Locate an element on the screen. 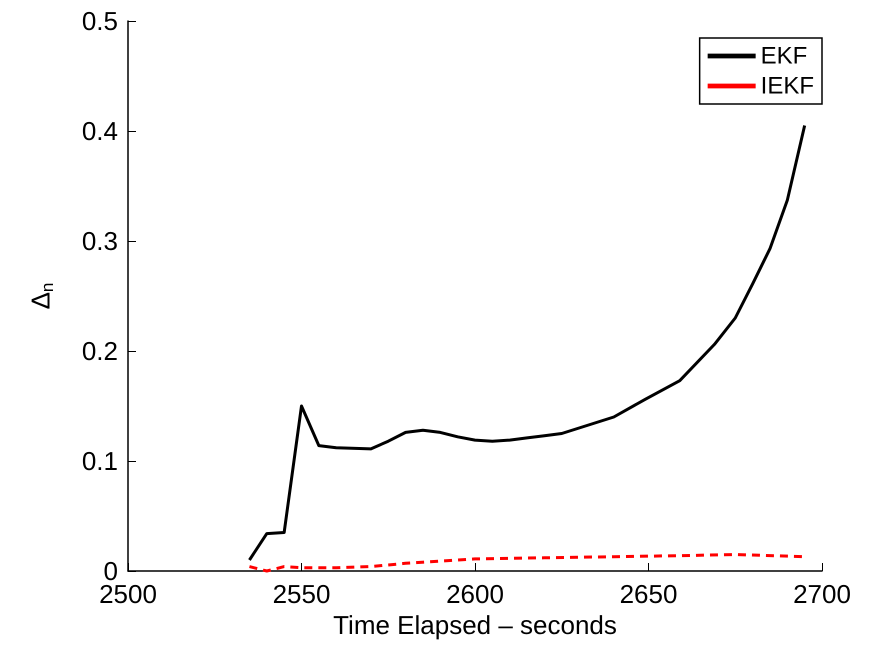 The image size is (875, 661). y-tick-label: 0.2 is located at coordinates (100, 351).